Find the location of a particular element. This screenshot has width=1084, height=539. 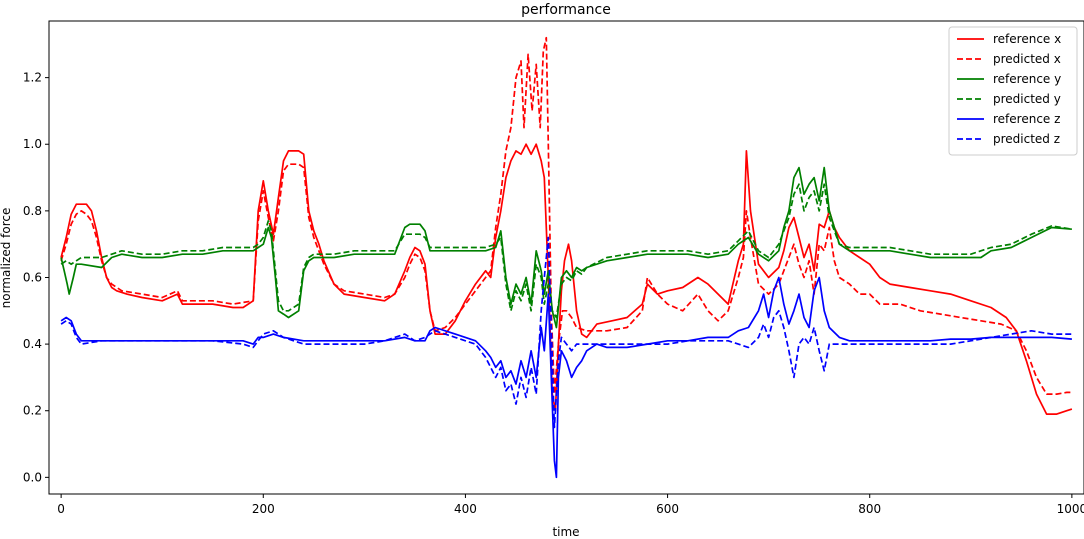

legend-label: reference y is located at coordinates (1027, 79).